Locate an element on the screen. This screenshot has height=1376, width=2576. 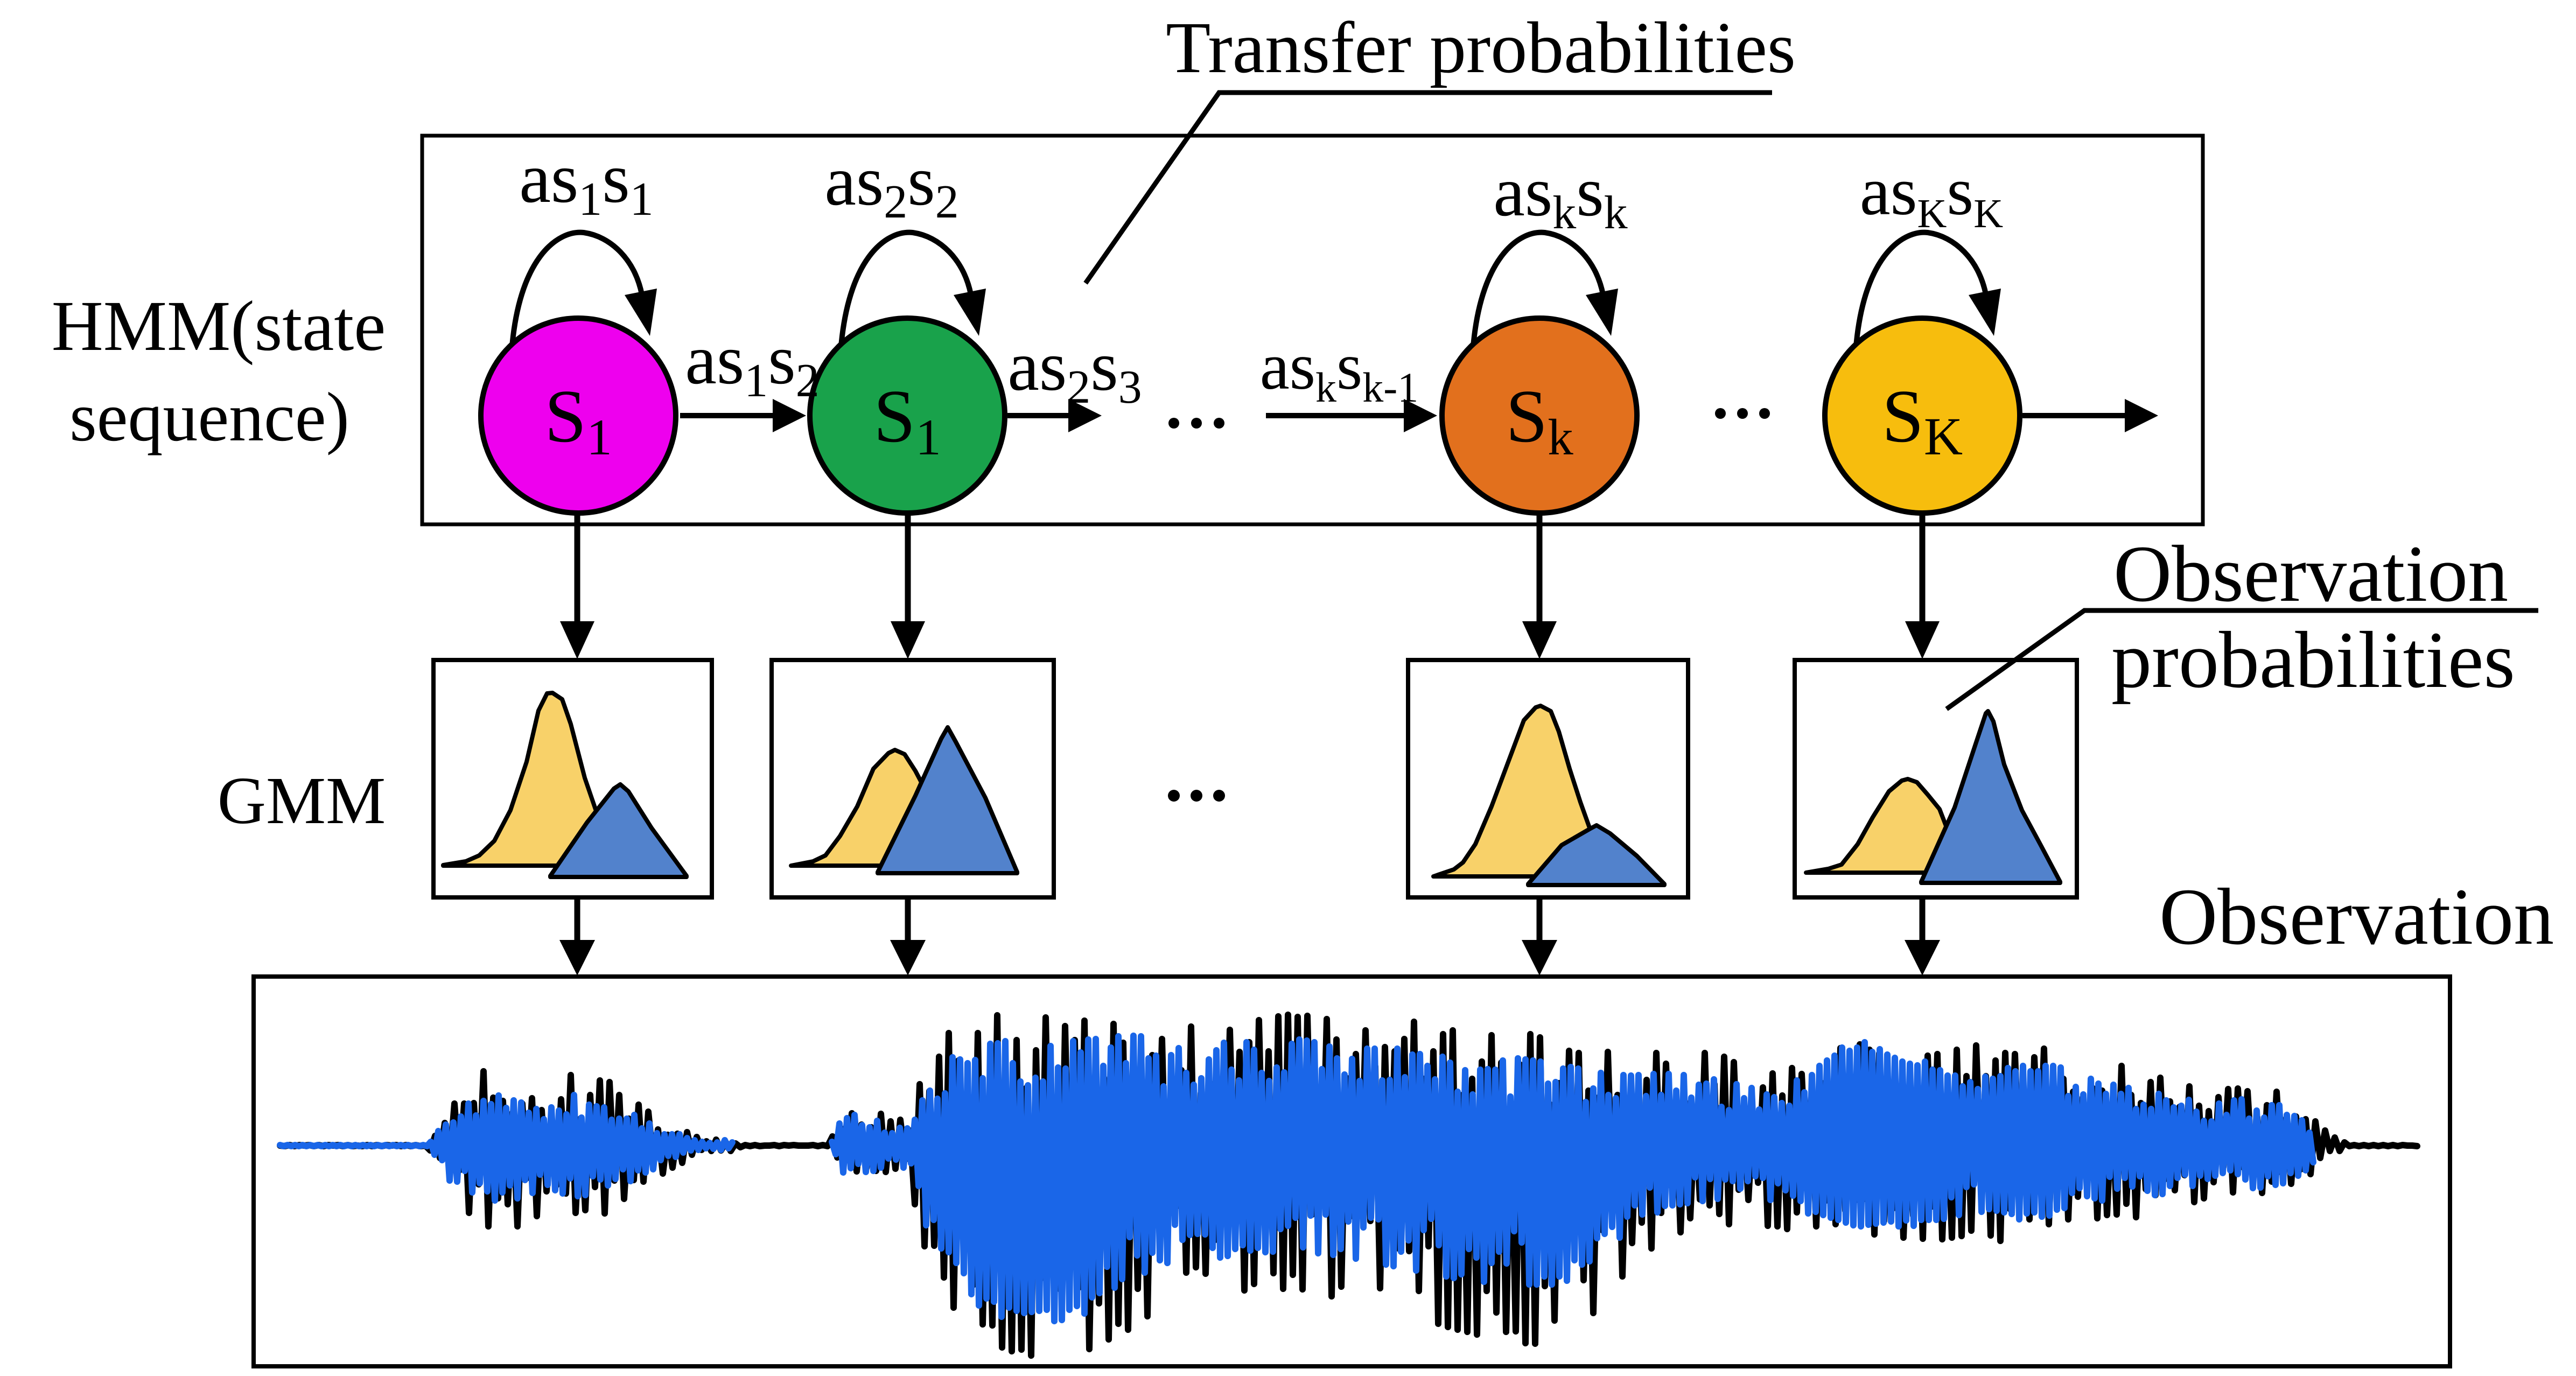
svg-text: as2 s3 is located at coordinates (1074, 369).